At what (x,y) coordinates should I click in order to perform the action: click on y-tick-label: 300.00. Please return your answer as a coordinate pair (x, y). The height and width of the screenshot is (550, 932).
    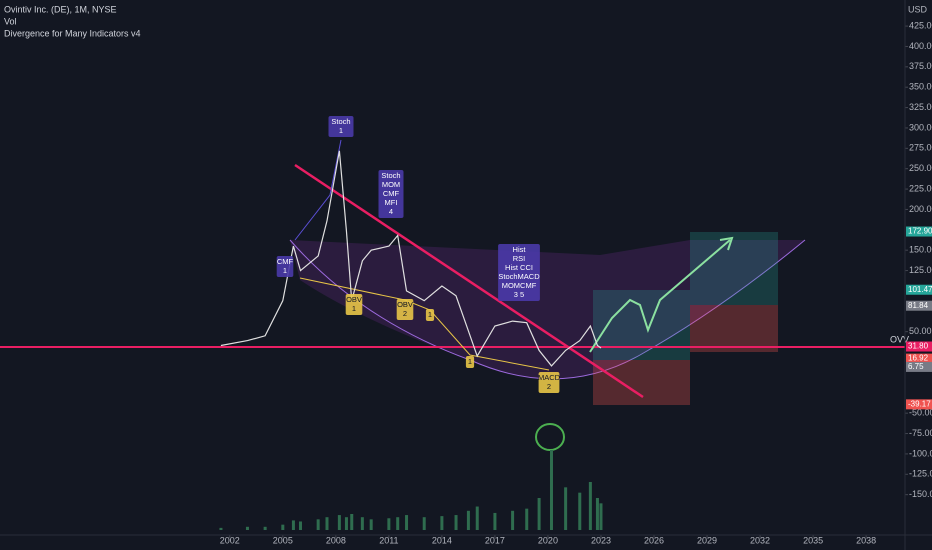
    Looking at the image, I should click on (920, 127).